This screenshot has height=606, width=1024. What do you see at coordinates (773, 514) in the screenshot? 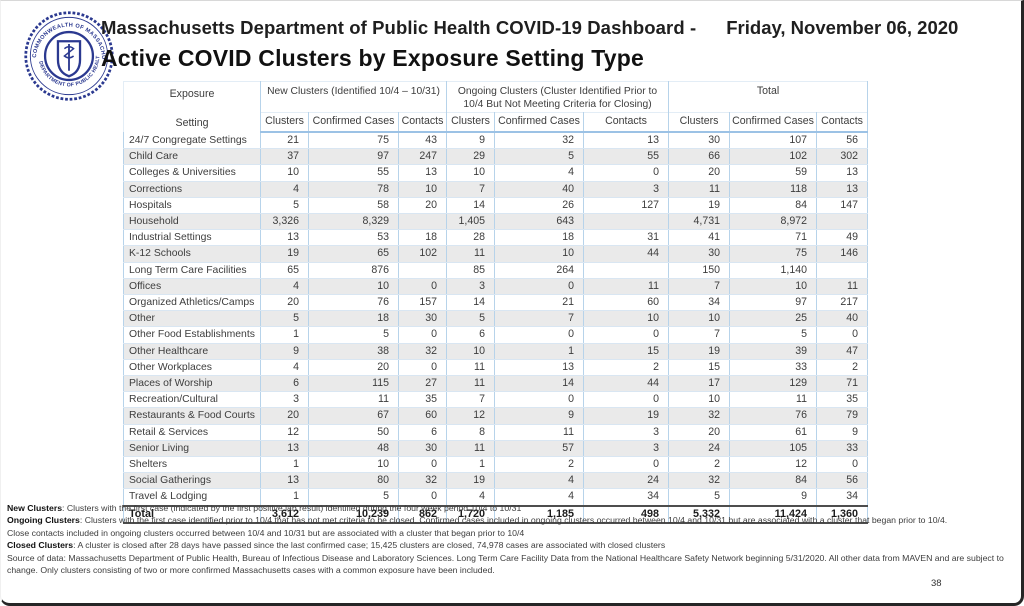
I see `value-cell: 11,424` at bounding box center [773, 514].